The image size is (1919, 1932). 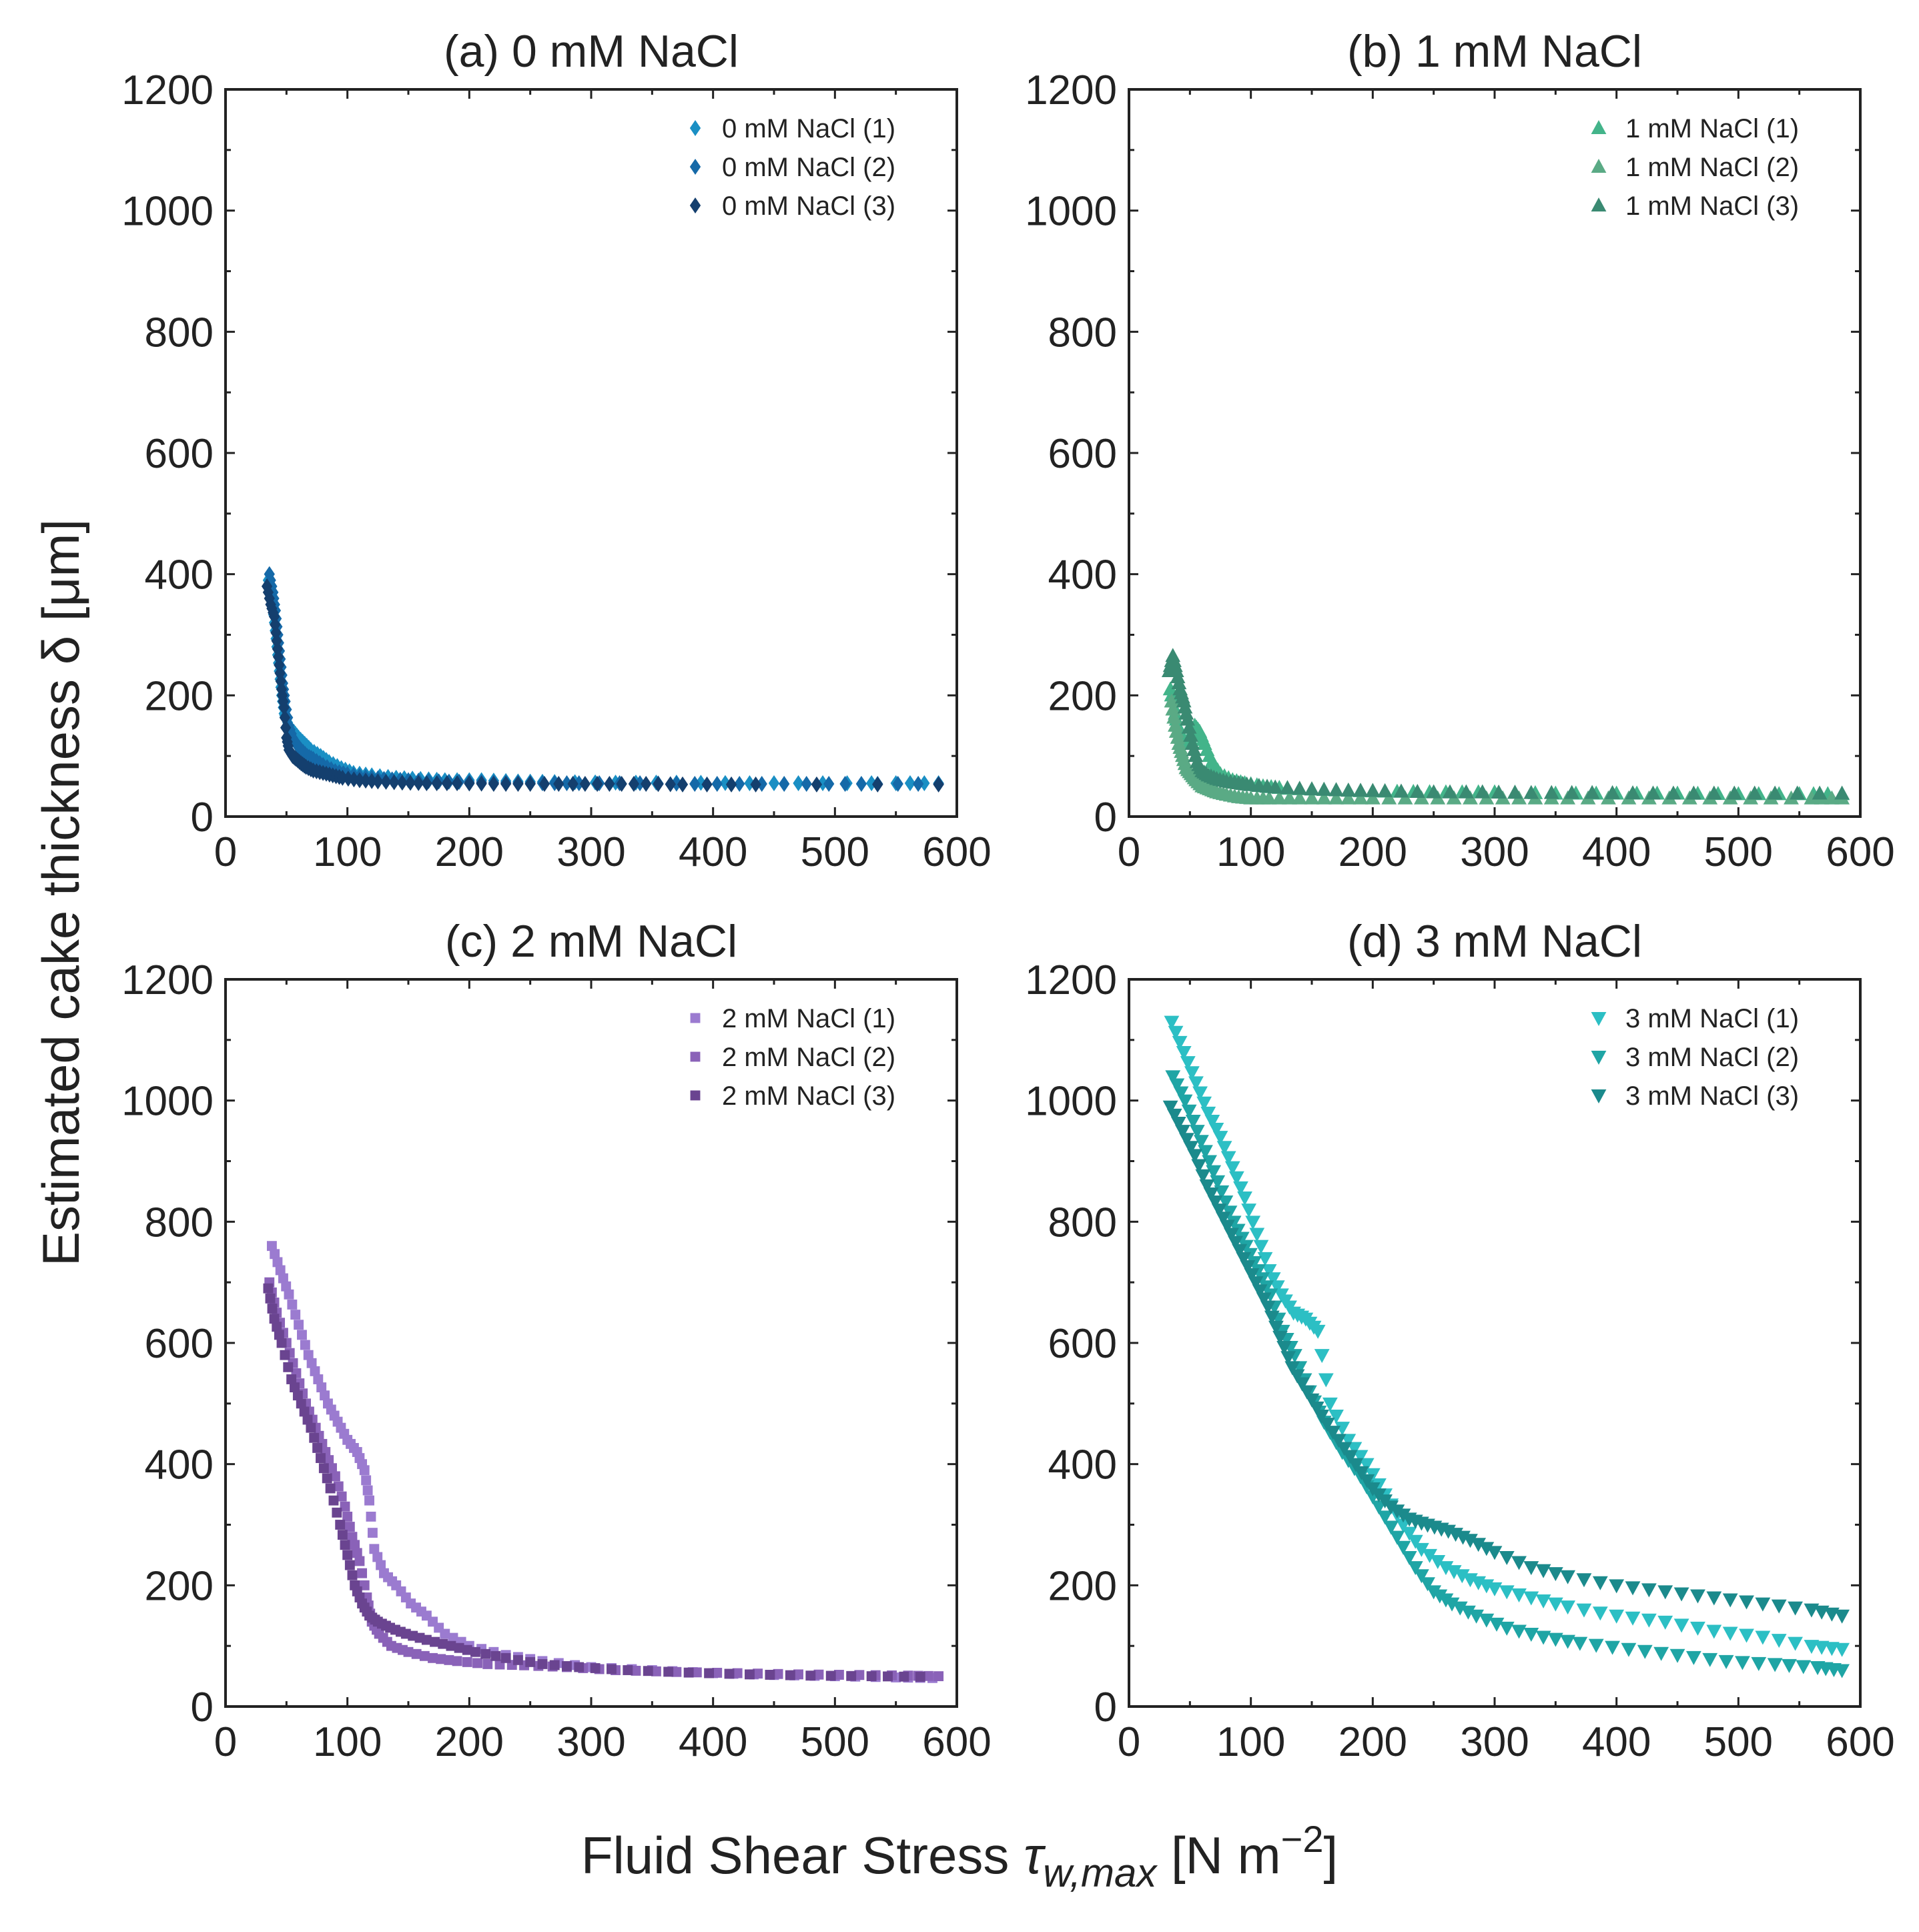 What do you see at coordinates (808, 1057) in the screenshot?
I see `legend-label: 2 mM NaCl (2)` at bounding box center [808, 1057].